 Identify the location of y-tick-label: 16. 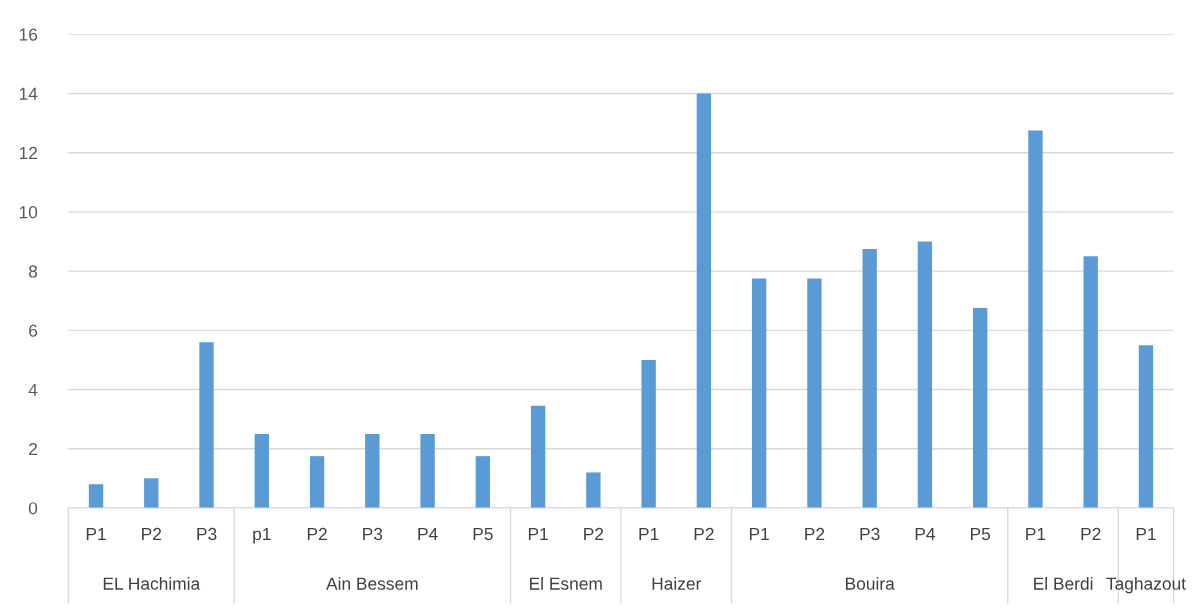
(28, 34).